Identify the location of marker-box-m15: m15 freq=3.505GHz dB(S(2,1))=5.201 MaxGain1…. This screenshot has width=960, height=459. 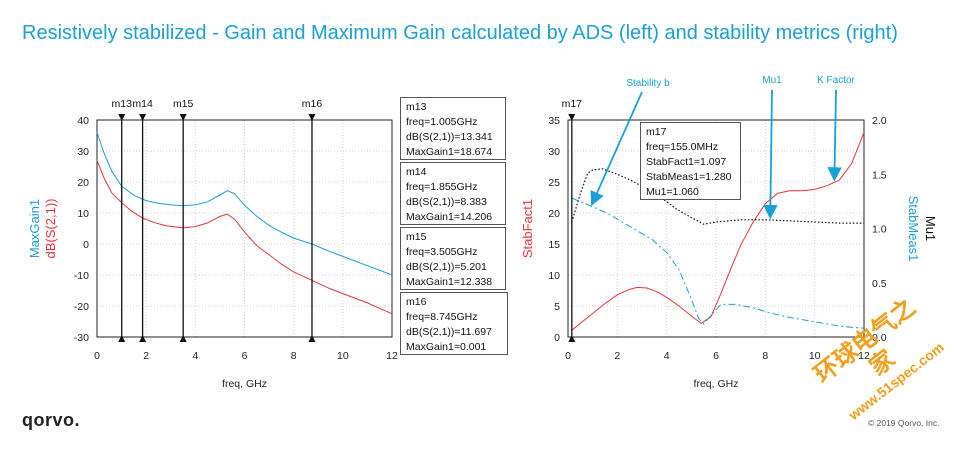
(453, 258).